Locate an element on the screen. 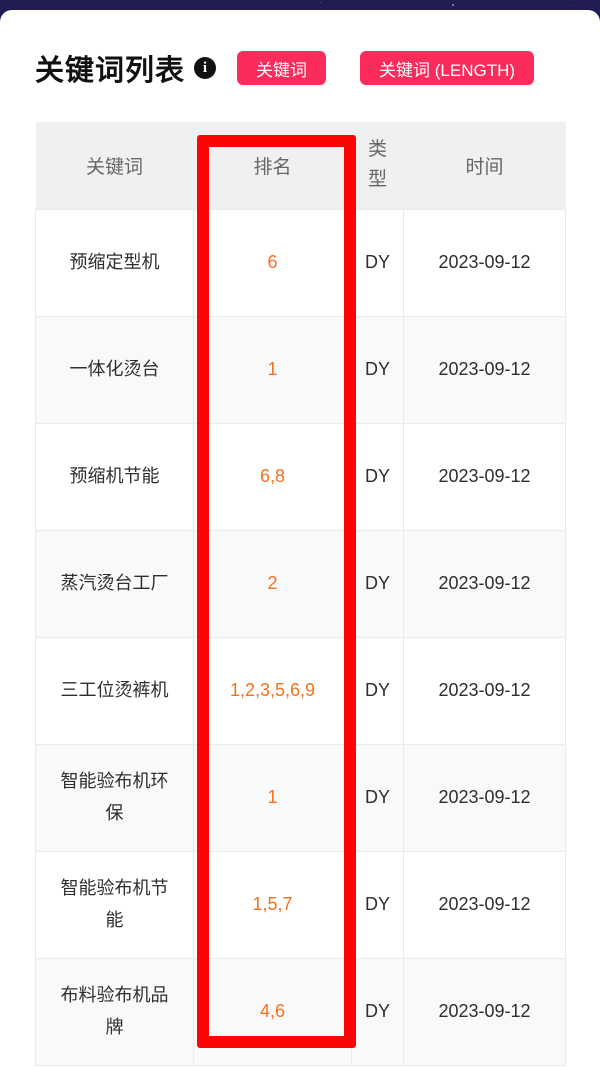  table-row: 预缩机节能 6,8 DY 2023-09-12 is located at coordinates (300, 476).